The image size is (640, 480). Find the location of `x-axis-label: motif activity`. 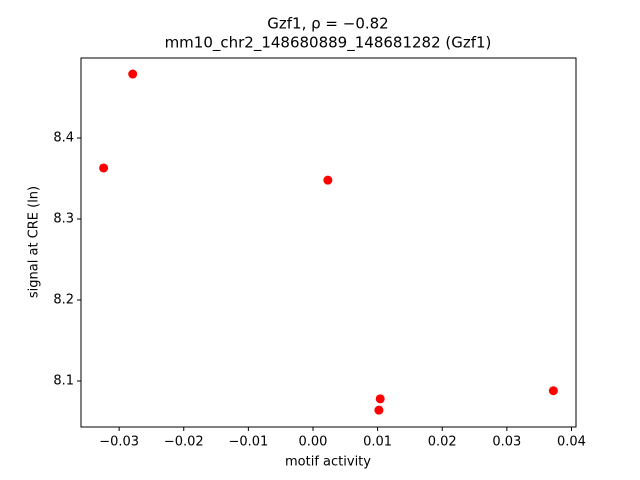

x-axis-label: motif activity is located at coordinates (328, 462).